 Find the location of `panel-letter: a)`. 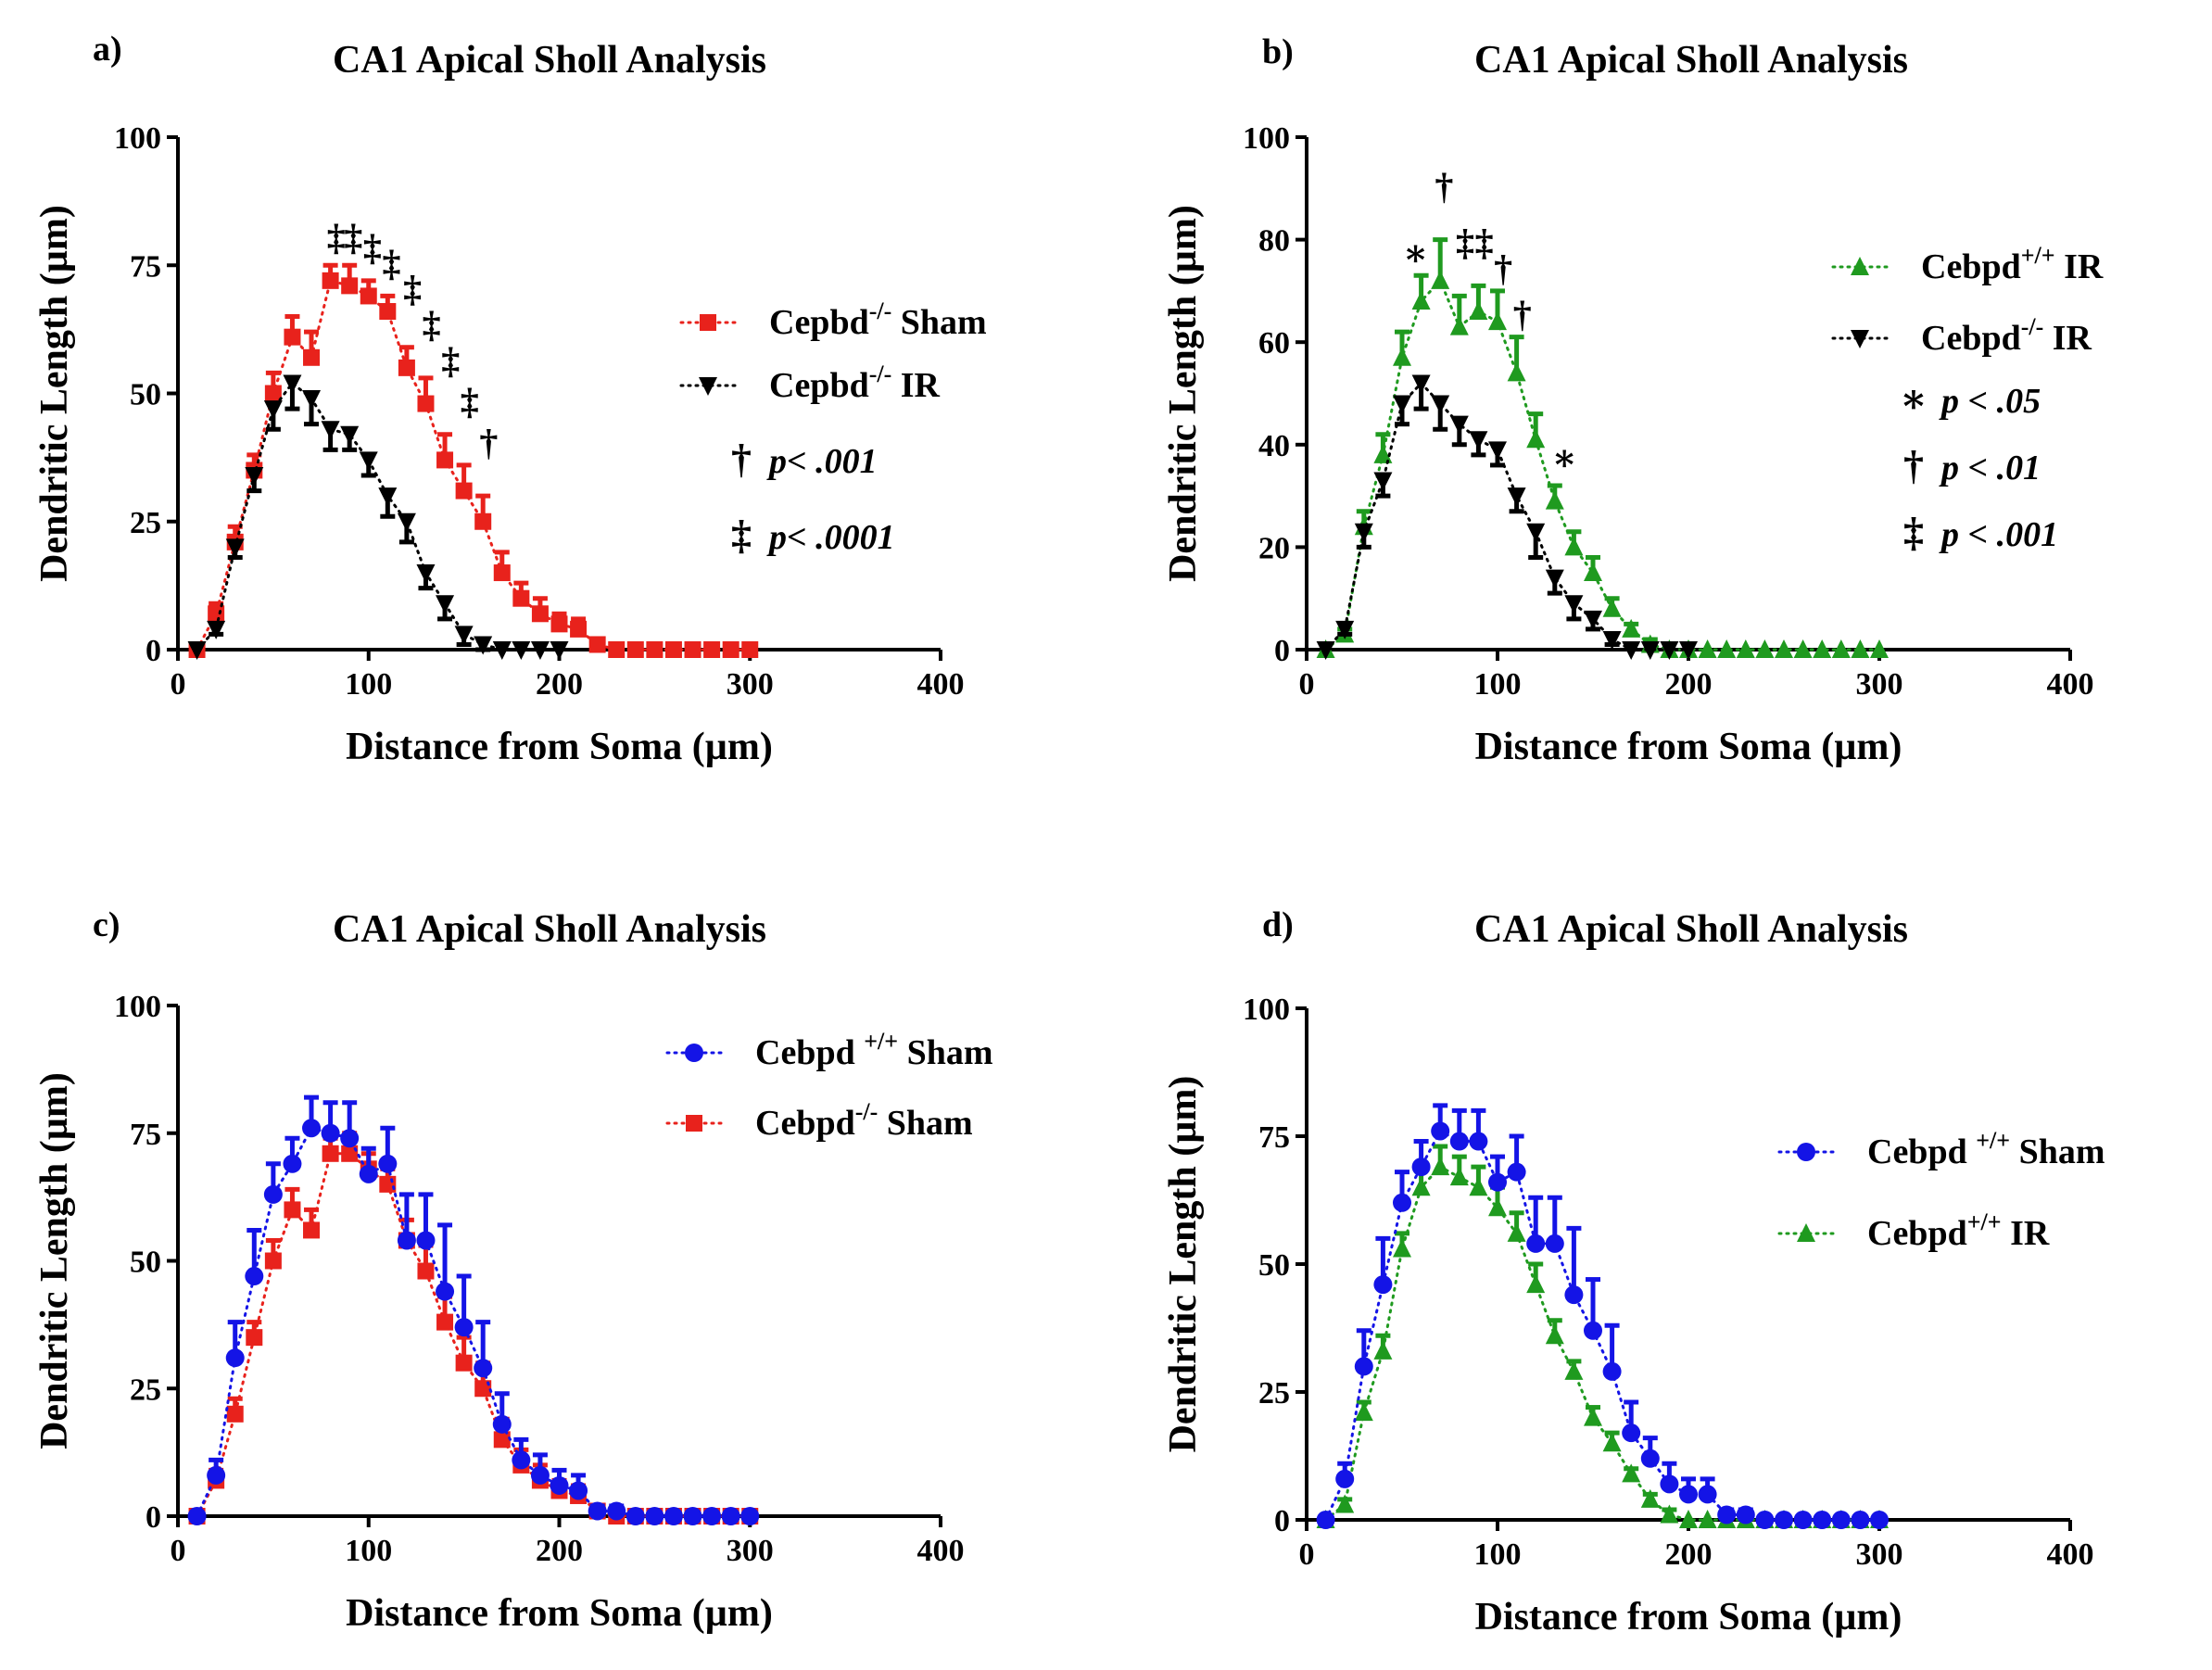

panel-letter: a) is located at coordinates (107, 50).